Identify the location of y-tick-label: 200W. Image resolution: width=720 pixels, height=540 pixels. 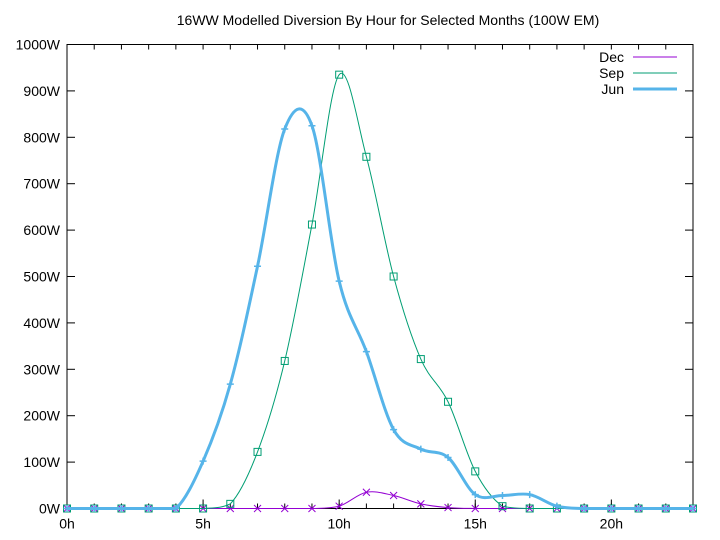
(41, 416).